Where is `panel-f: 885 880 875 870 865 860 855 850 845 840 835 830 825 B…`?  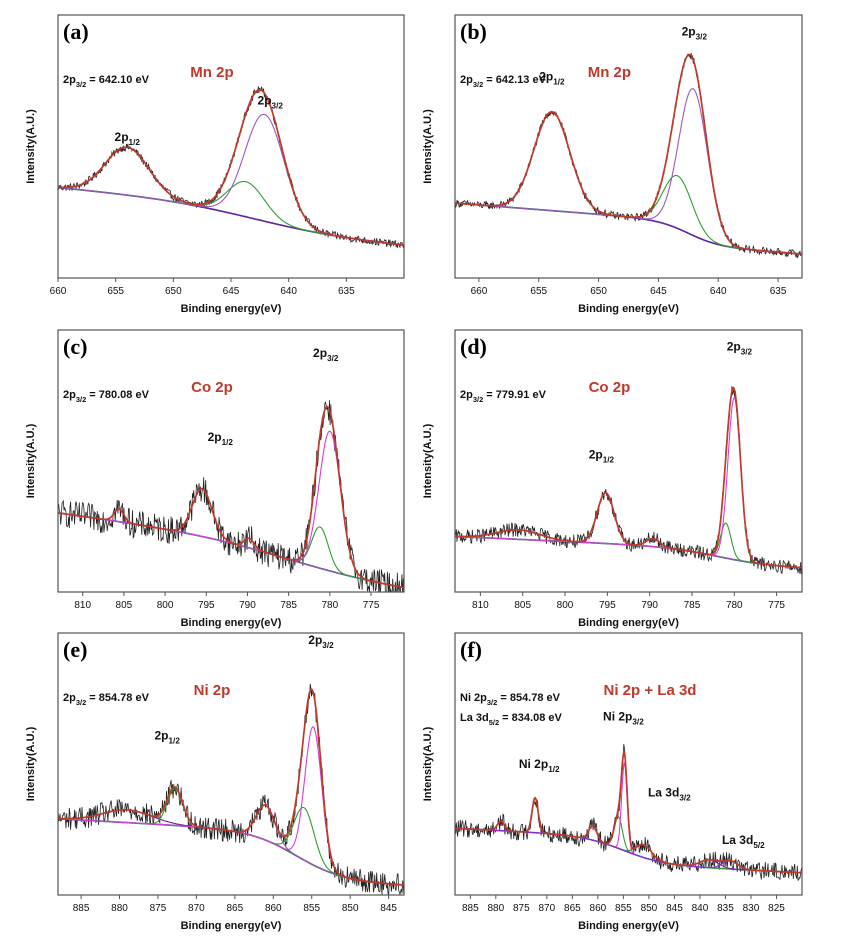 panel-f: 885 880 875 870 865 860 855 850 845 840 835 830 825 B… is located at coordinates (612, 782).